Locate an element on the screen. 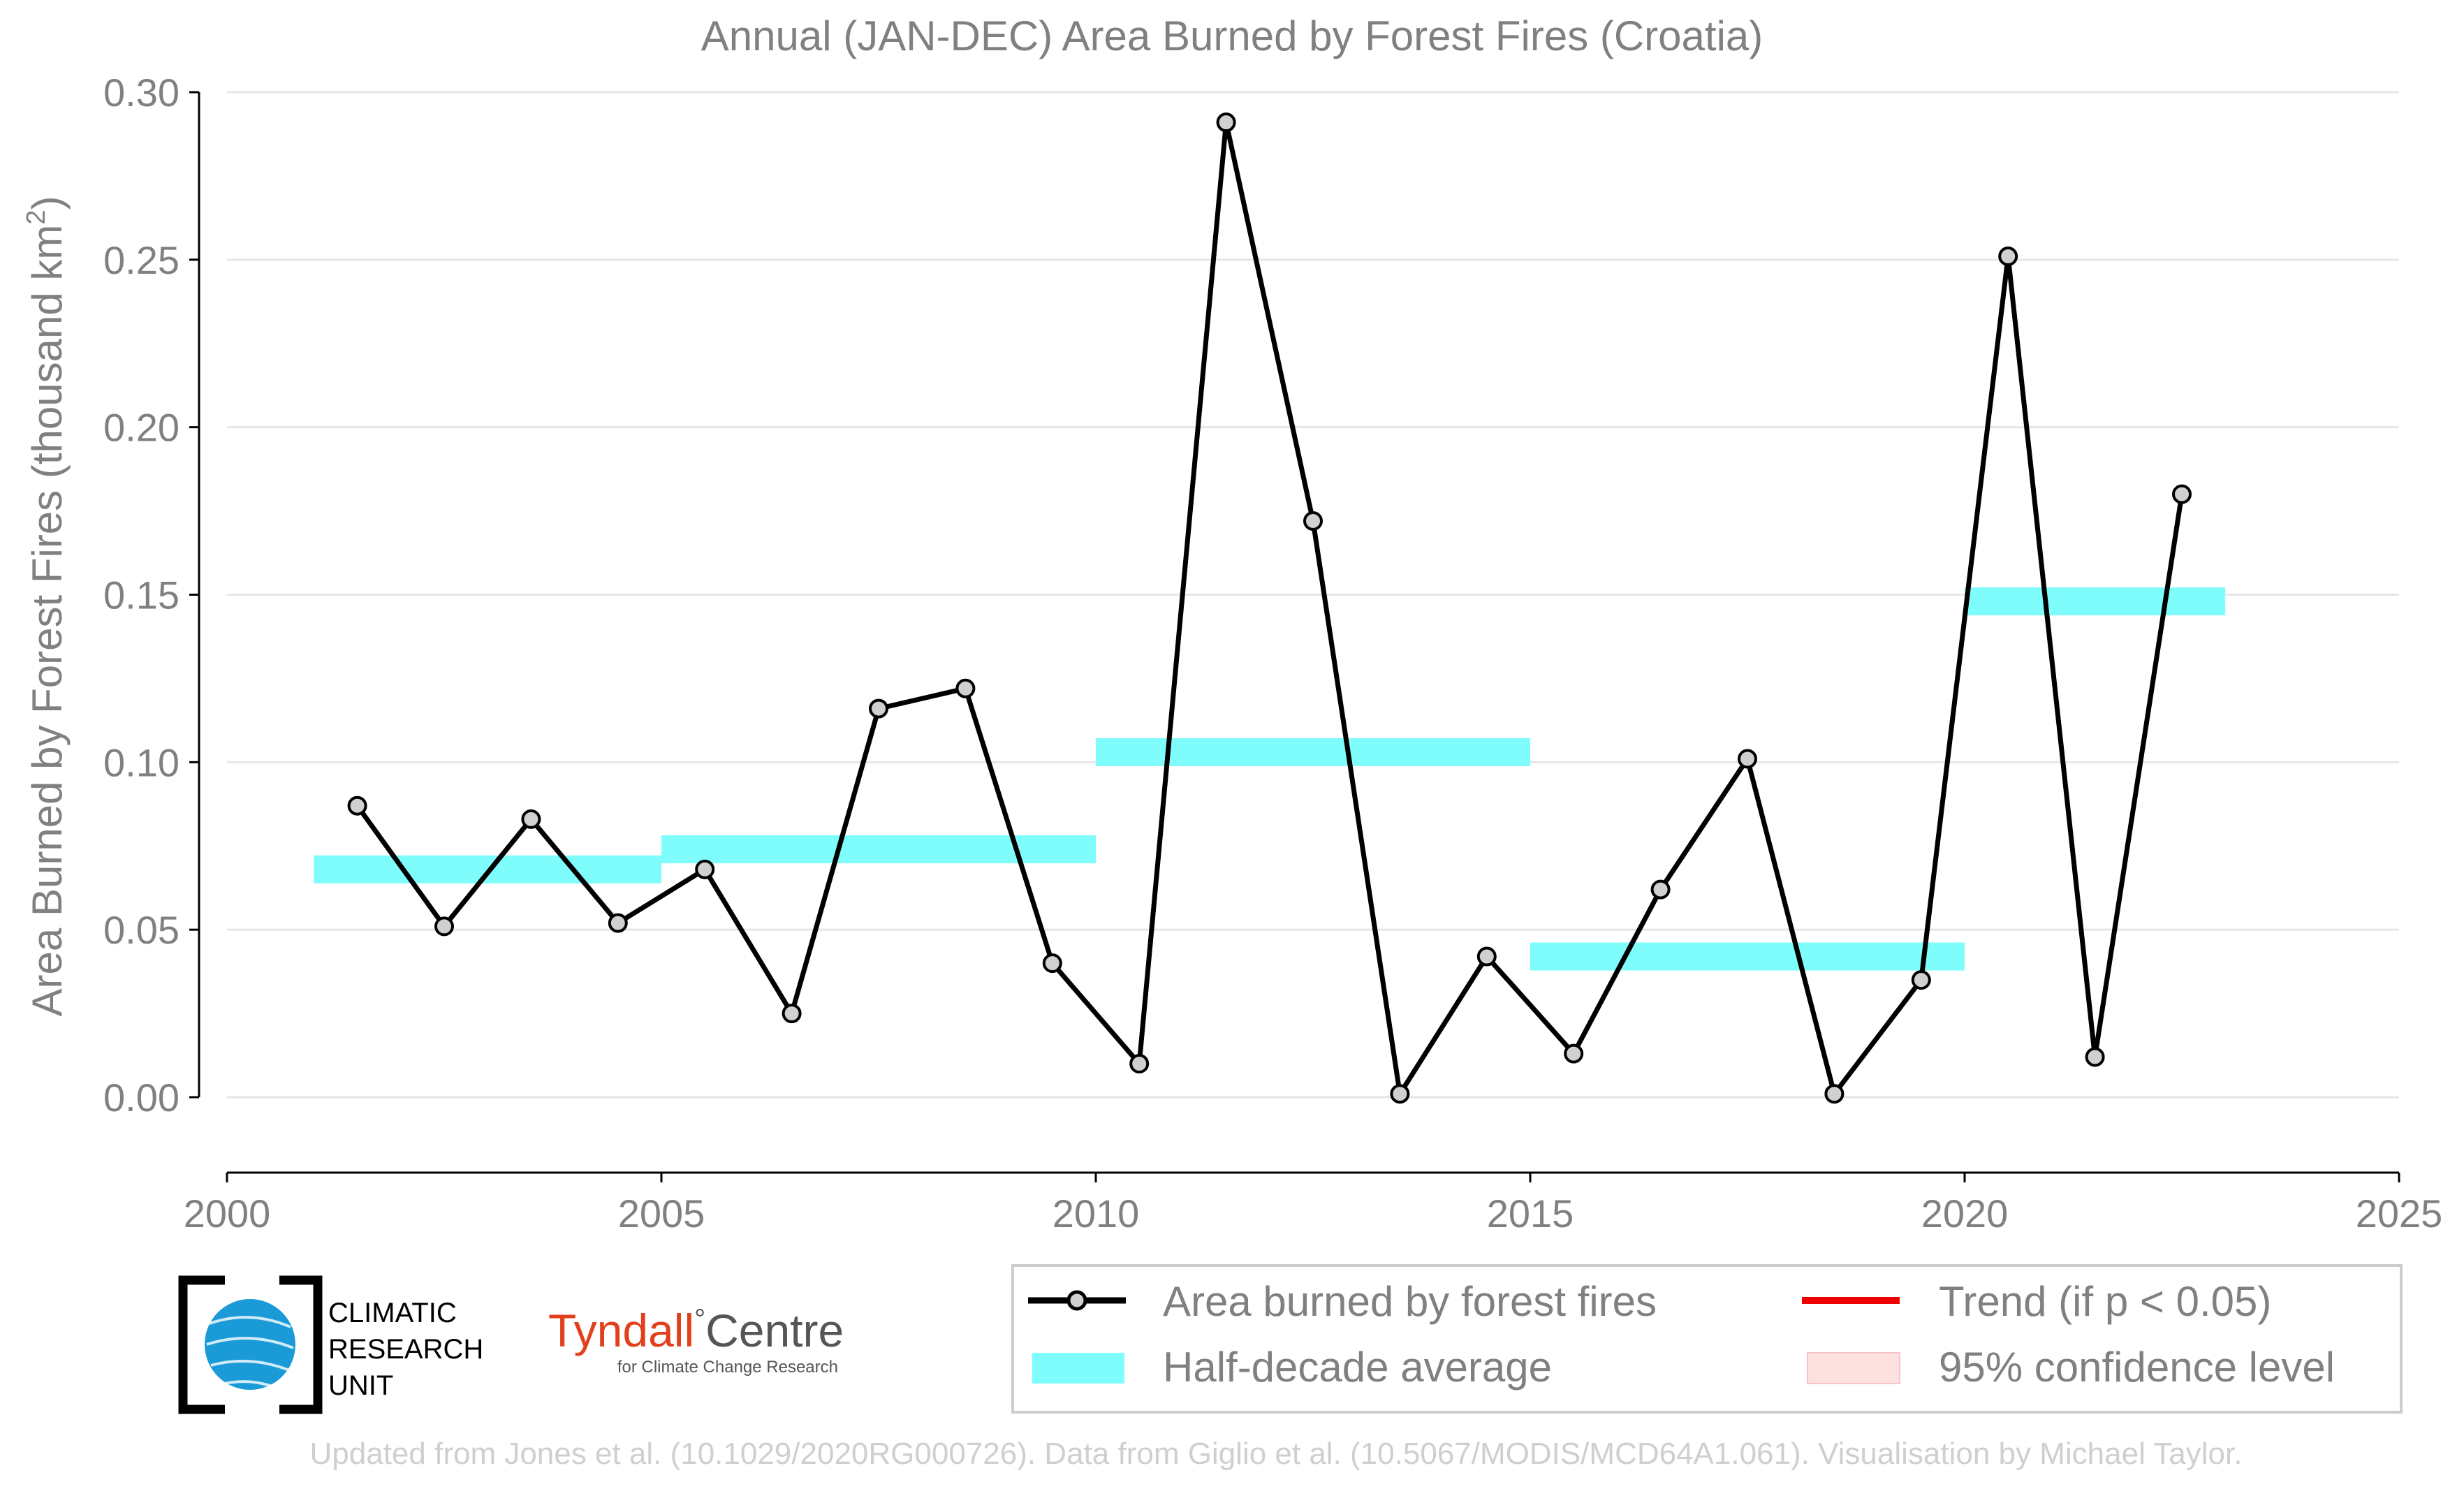 The image size is (2464, 1489). x-tick-label: 2025 is located at coordinates (2399, 1213).